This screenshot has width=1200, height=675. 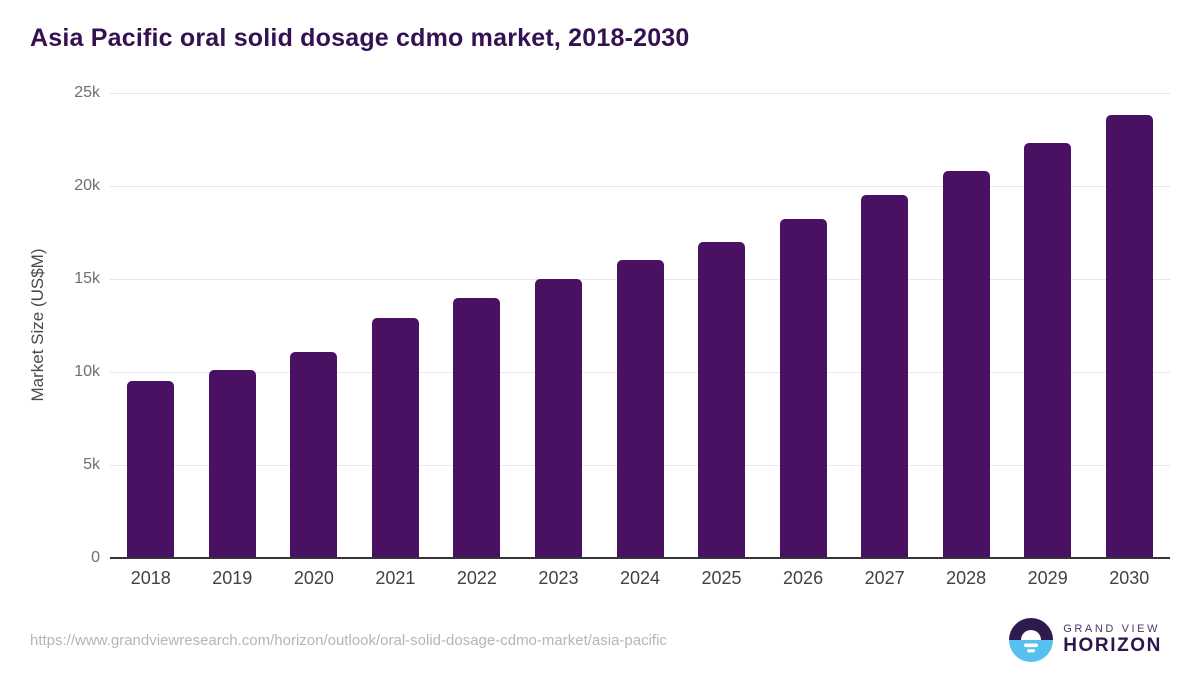 What do you see at coordinates (395, 578) in the screenshot?
I see `x-tick-label-2021: 2021` at bounding box center [395, 578].